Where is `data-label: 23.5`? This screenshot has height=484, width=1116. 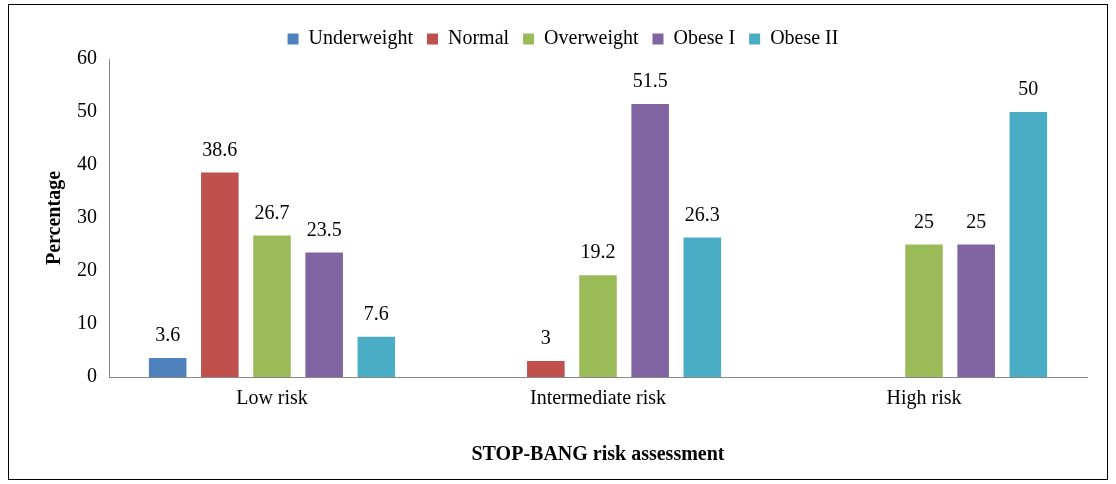 data-label: 23.5 is located at coordinates (324, 228).